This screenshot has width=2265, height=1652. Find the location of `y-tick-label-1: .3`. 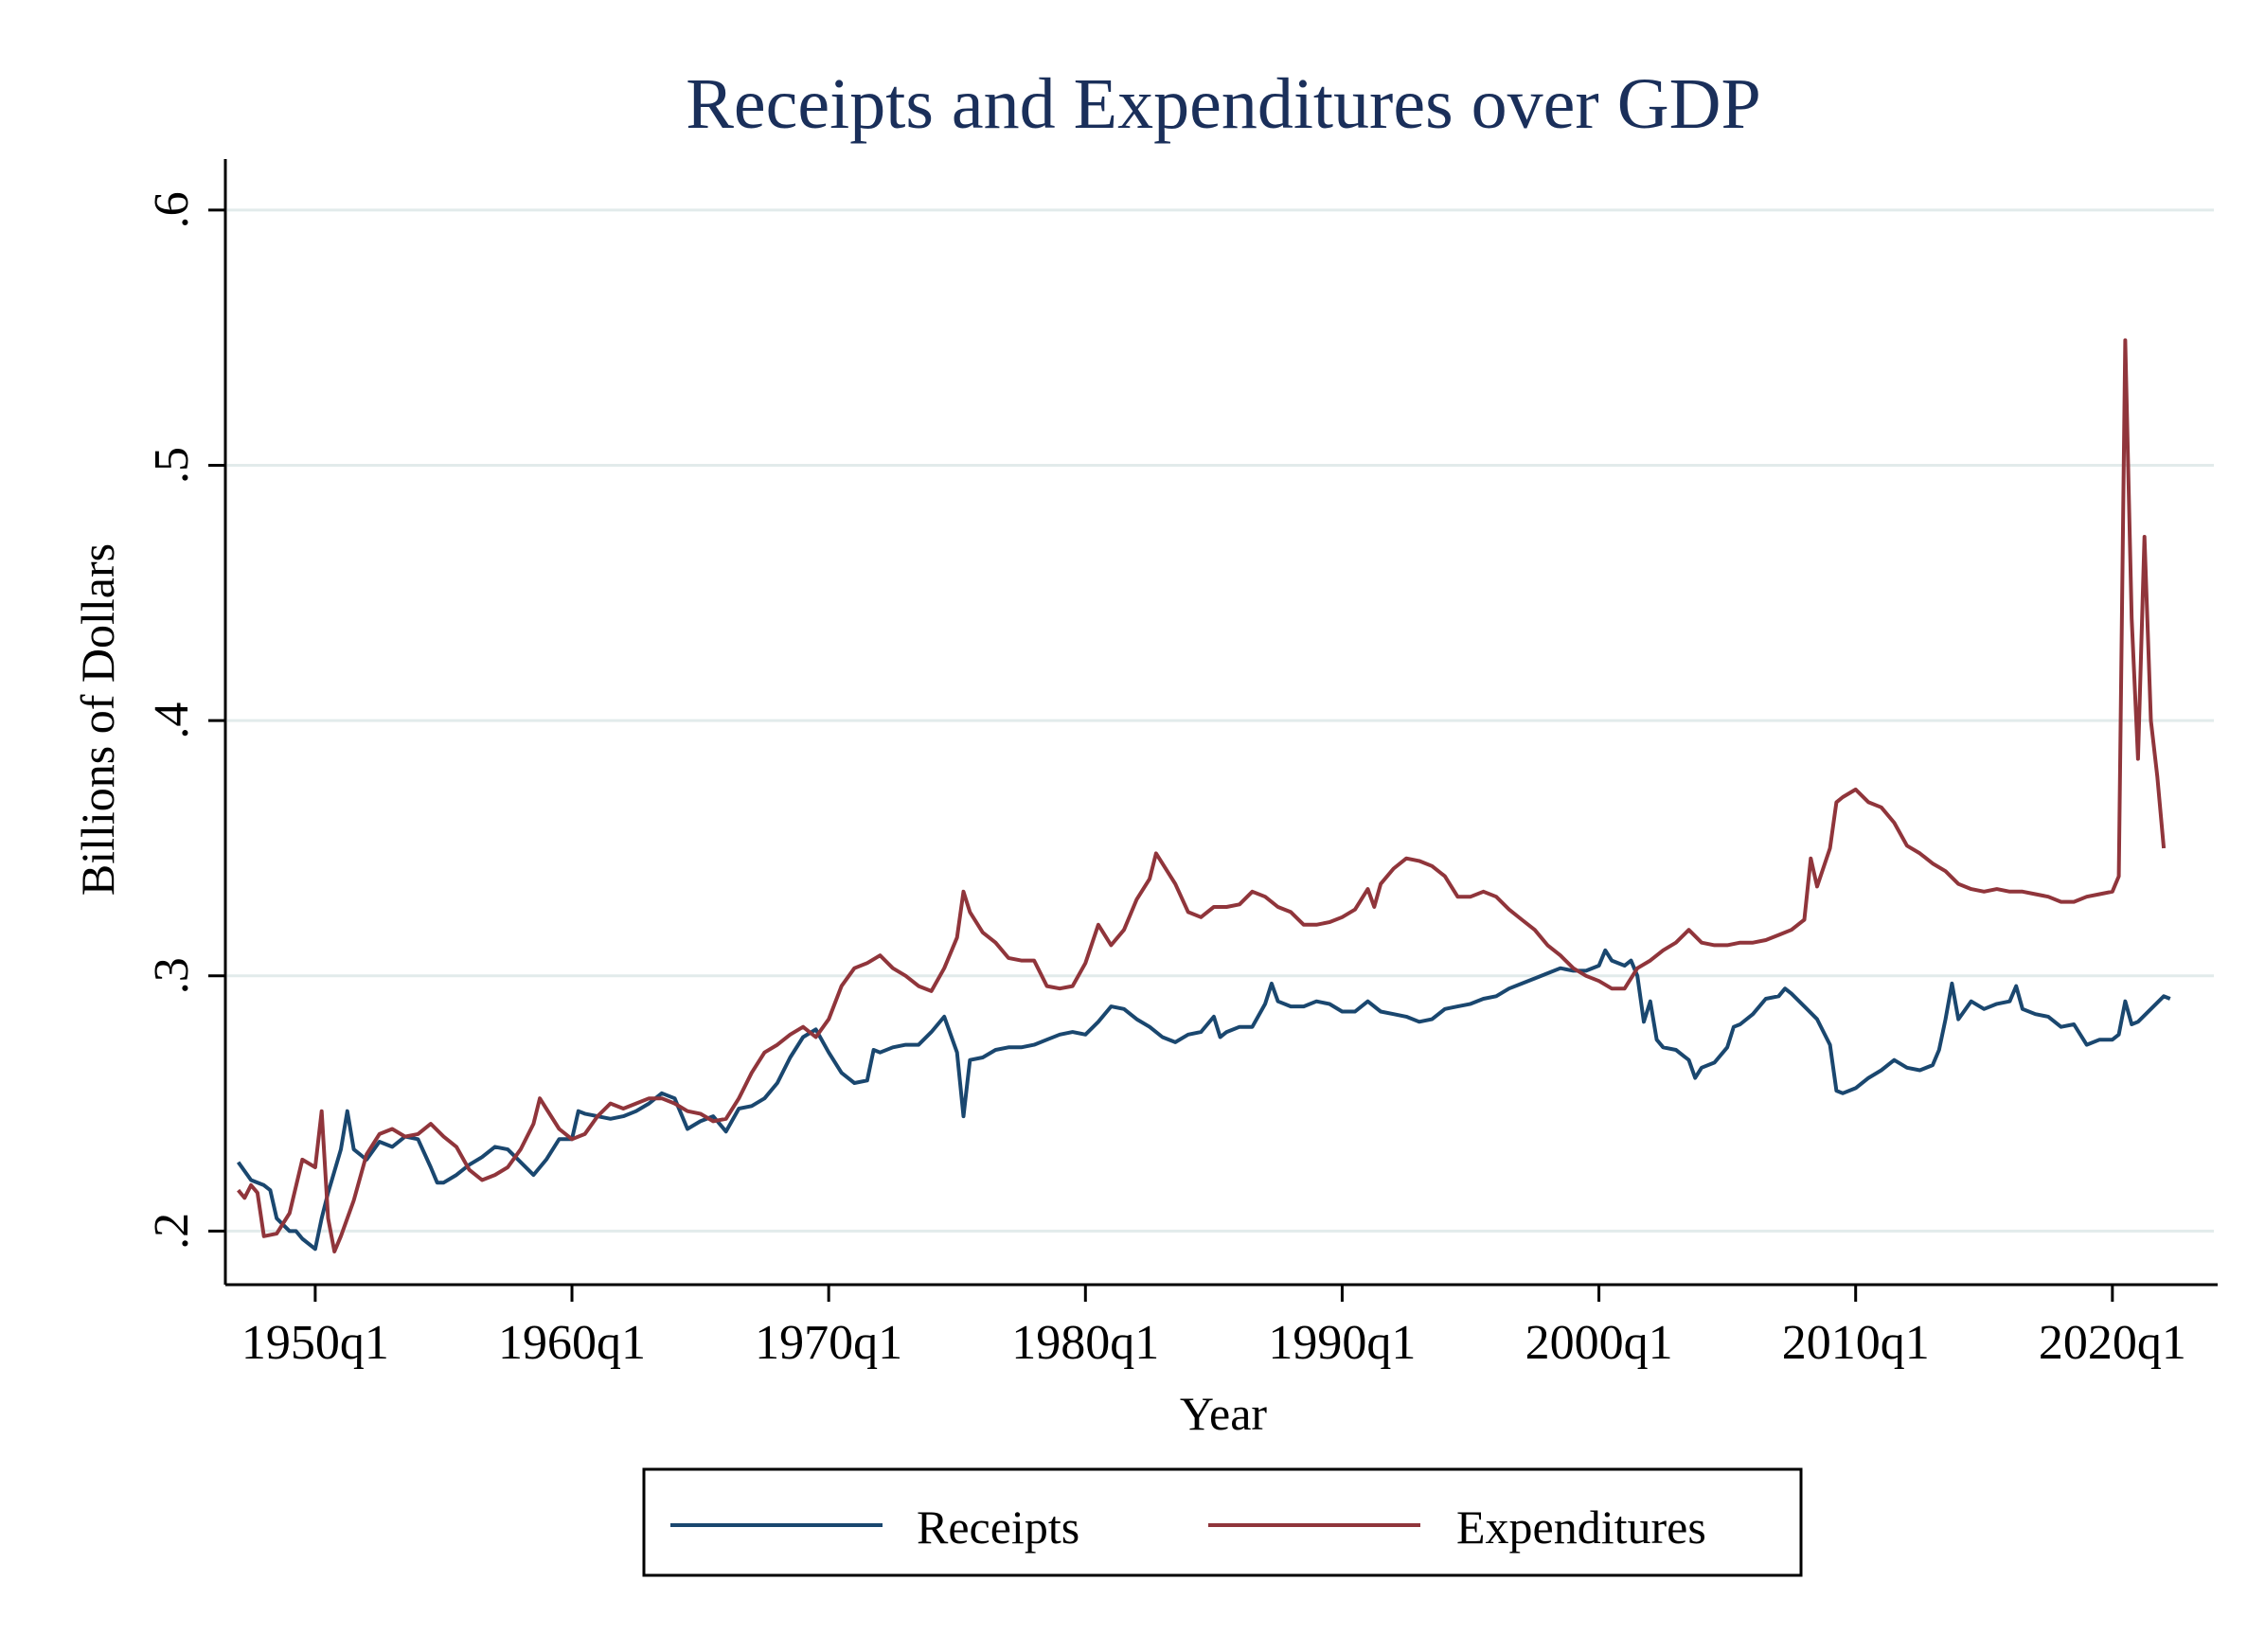

y-tick-label-1: .3 is located at coordinates (172, 975).